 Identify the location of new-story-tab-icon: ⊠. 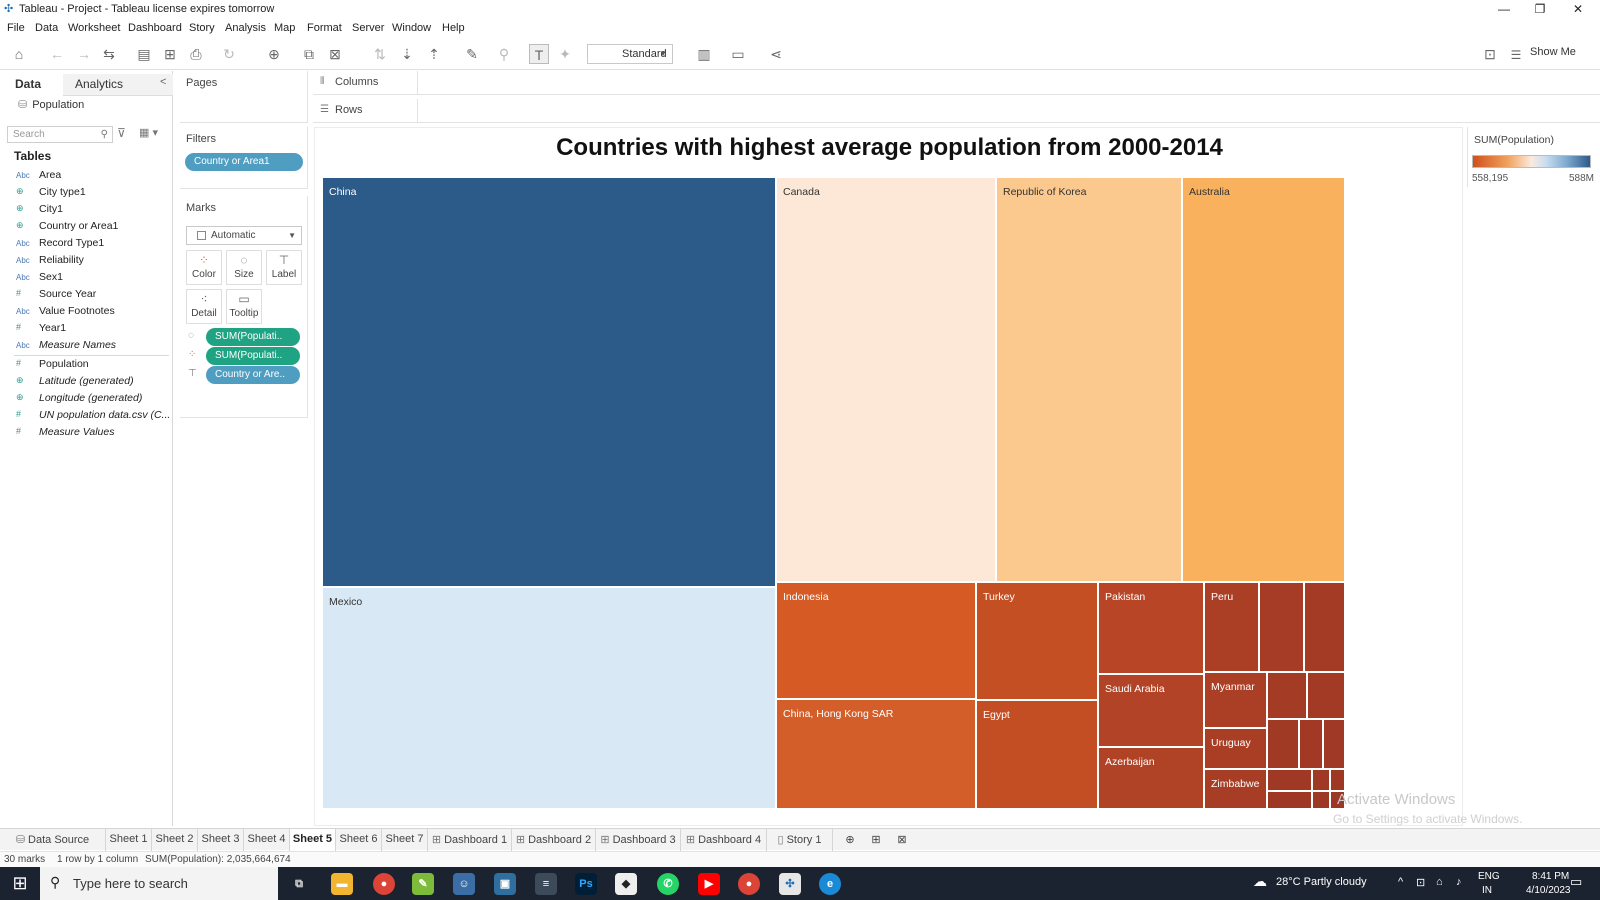
(902, 840).